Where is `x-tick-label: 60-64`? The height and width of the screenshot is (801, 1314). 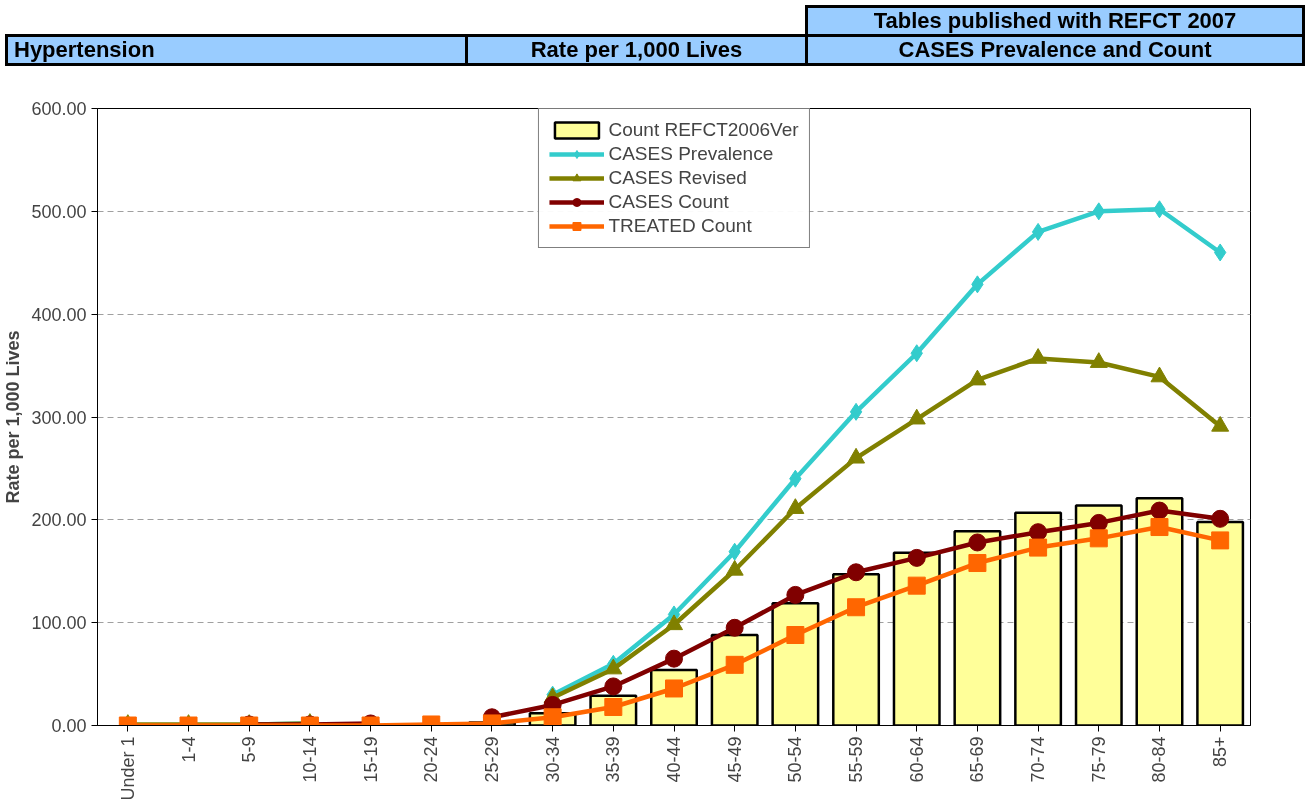
x-tick-label: 60-64 is located at coordinates (916, 759).